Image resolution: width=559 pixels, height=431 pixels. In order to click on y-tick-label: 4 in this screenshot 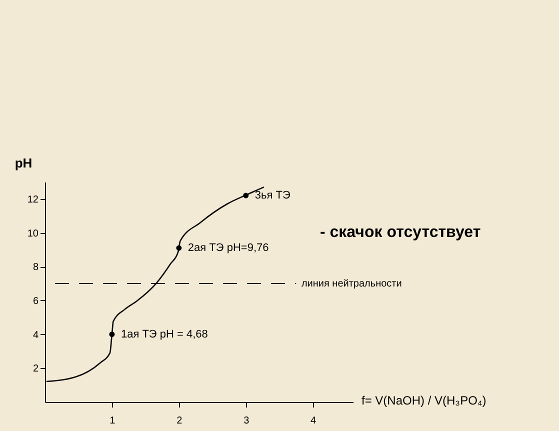, I will do `click(35, 335)`.